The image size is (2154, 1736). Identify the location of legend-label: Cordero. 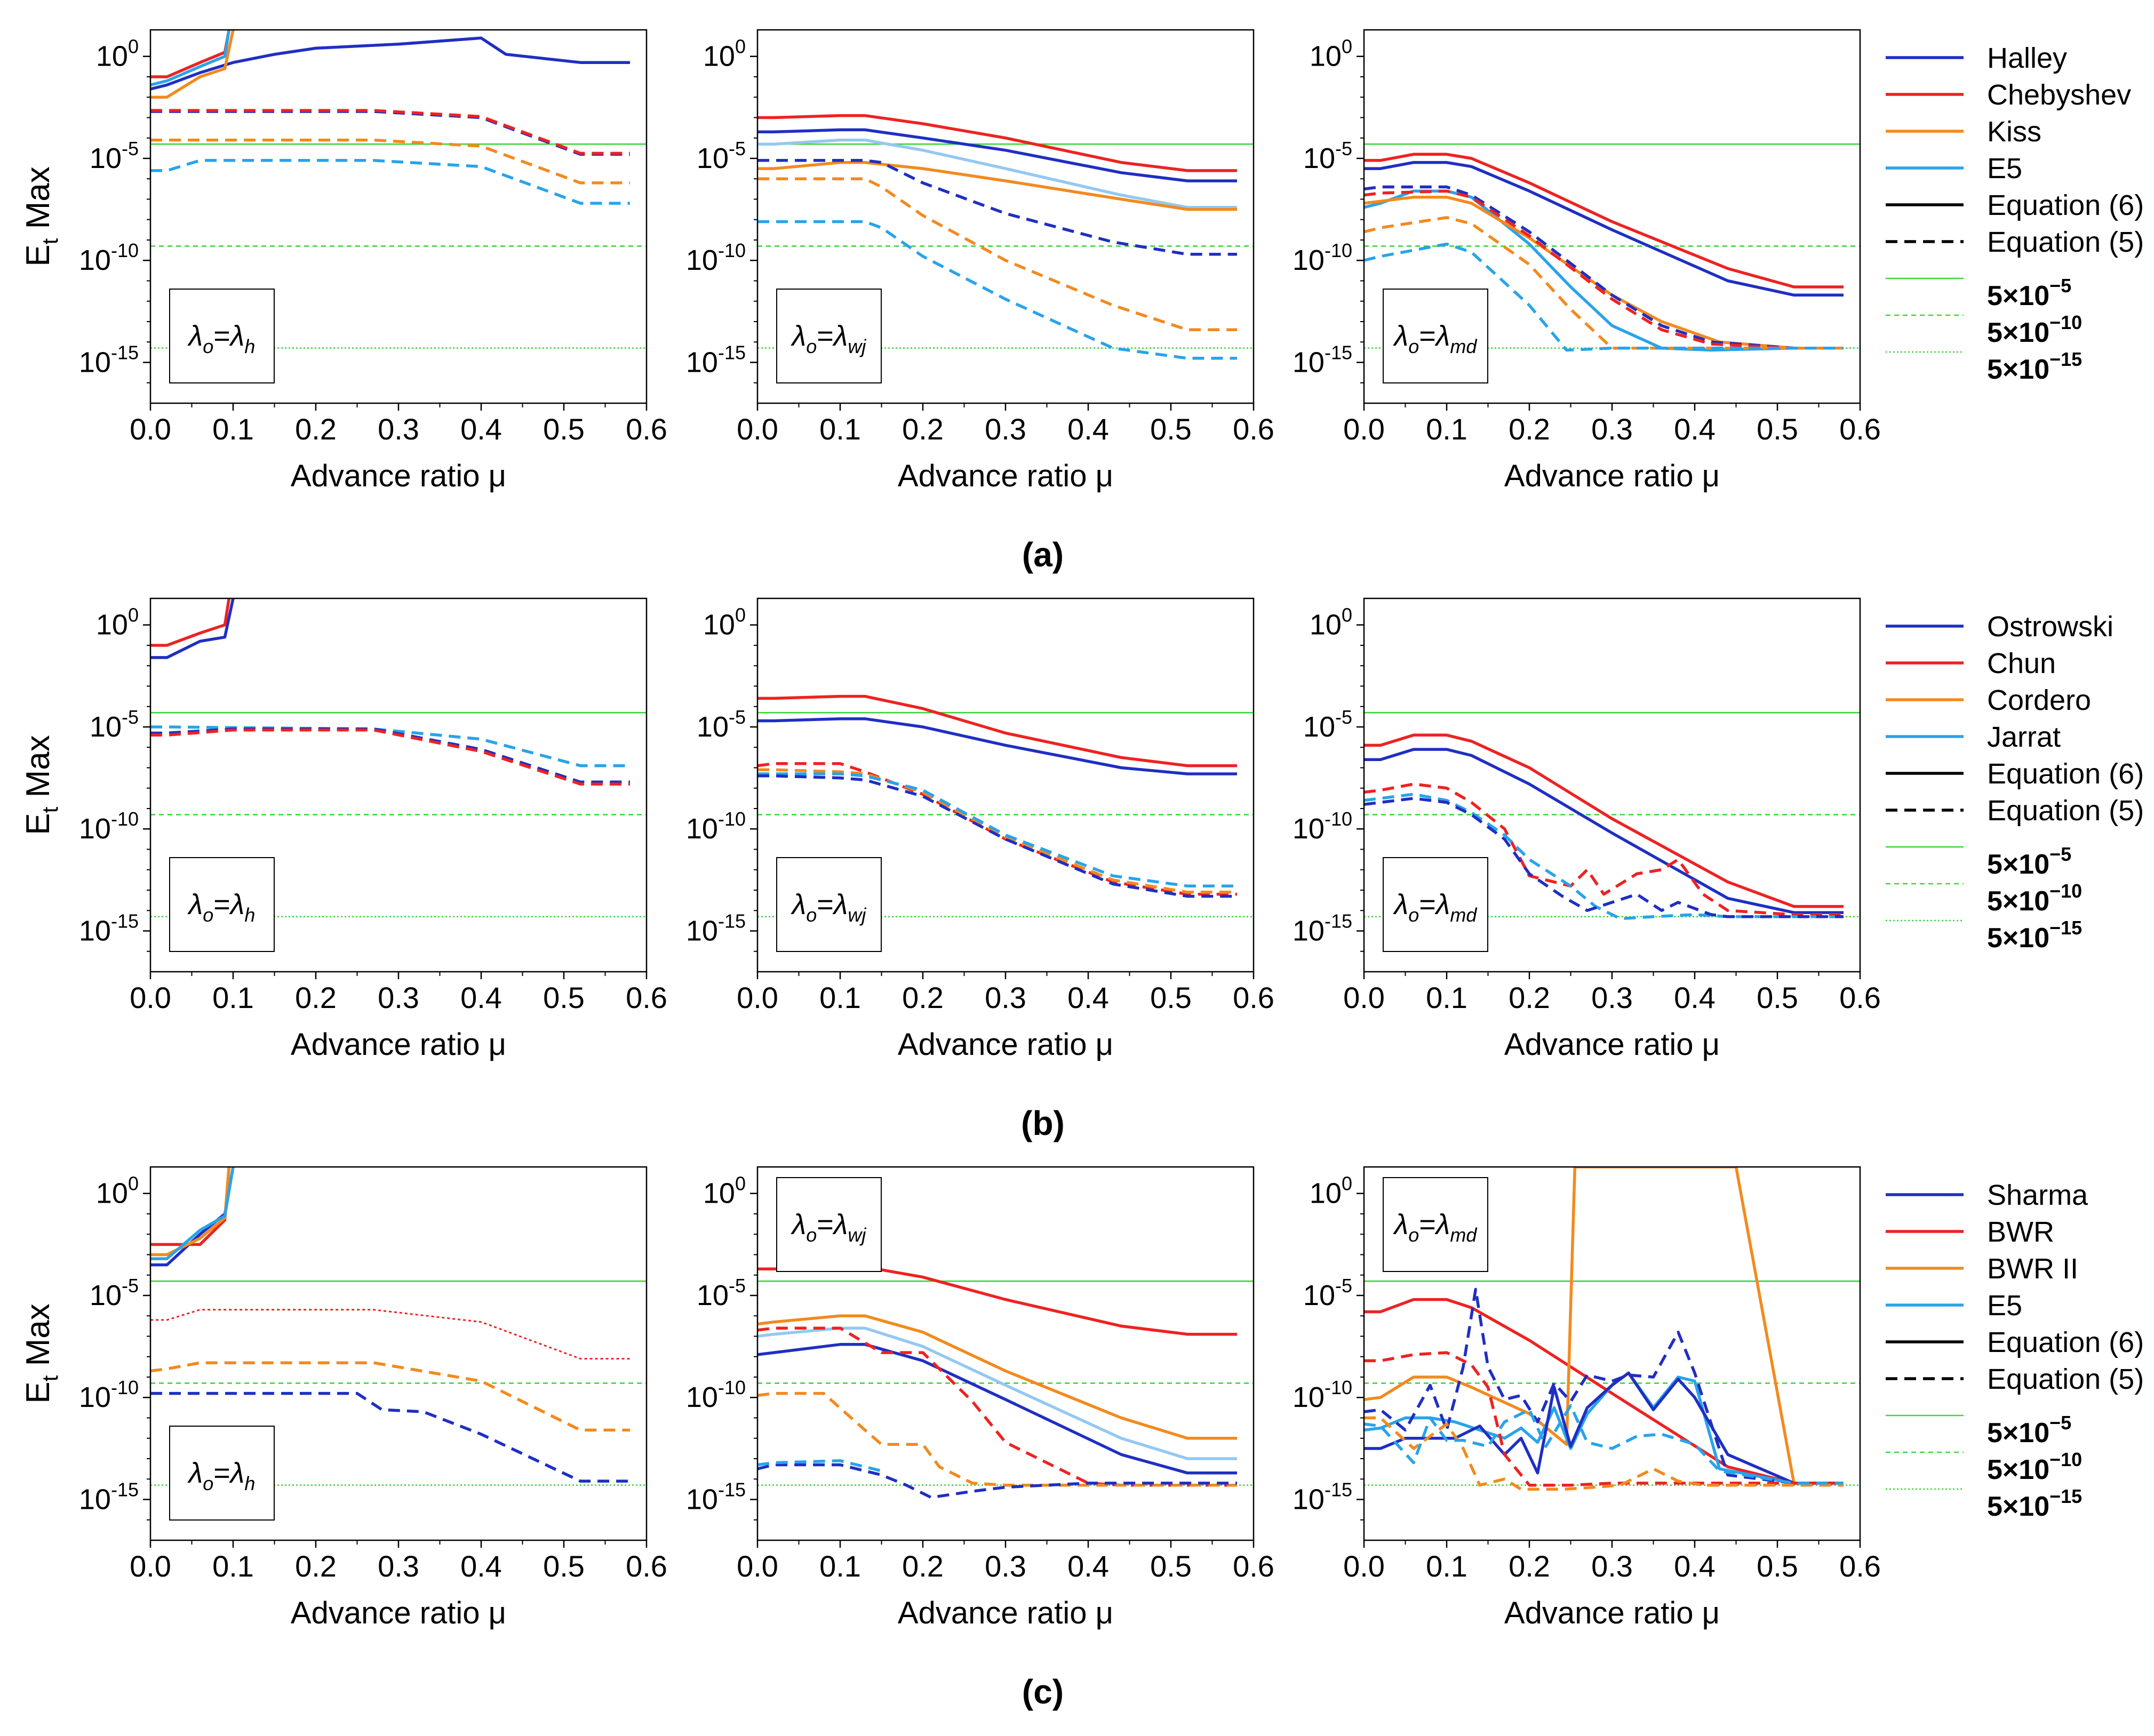
(2039, 700).